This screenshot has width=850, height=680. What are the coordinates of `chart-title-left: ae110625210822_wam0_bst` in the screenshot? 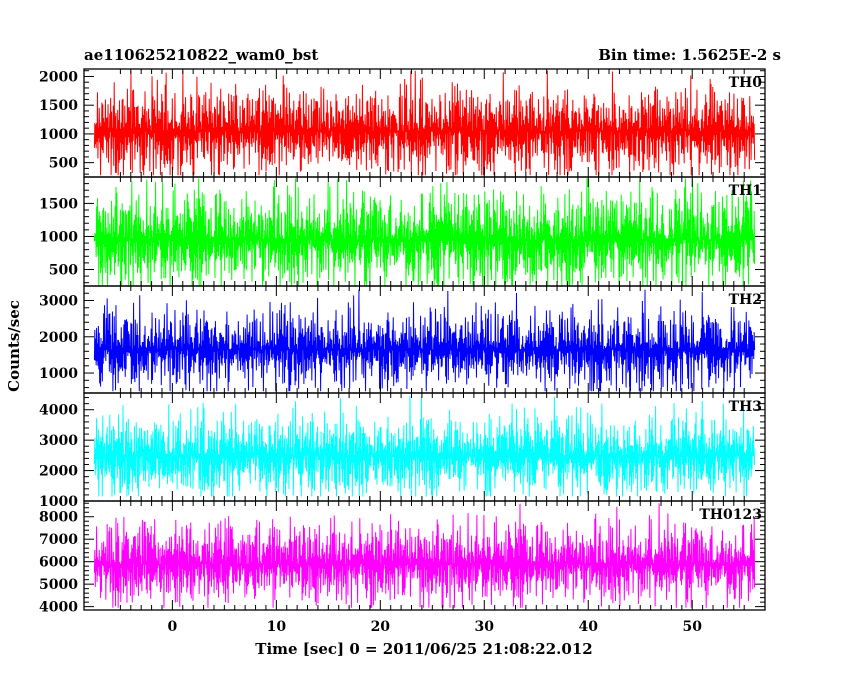 It's located at (201, 55).